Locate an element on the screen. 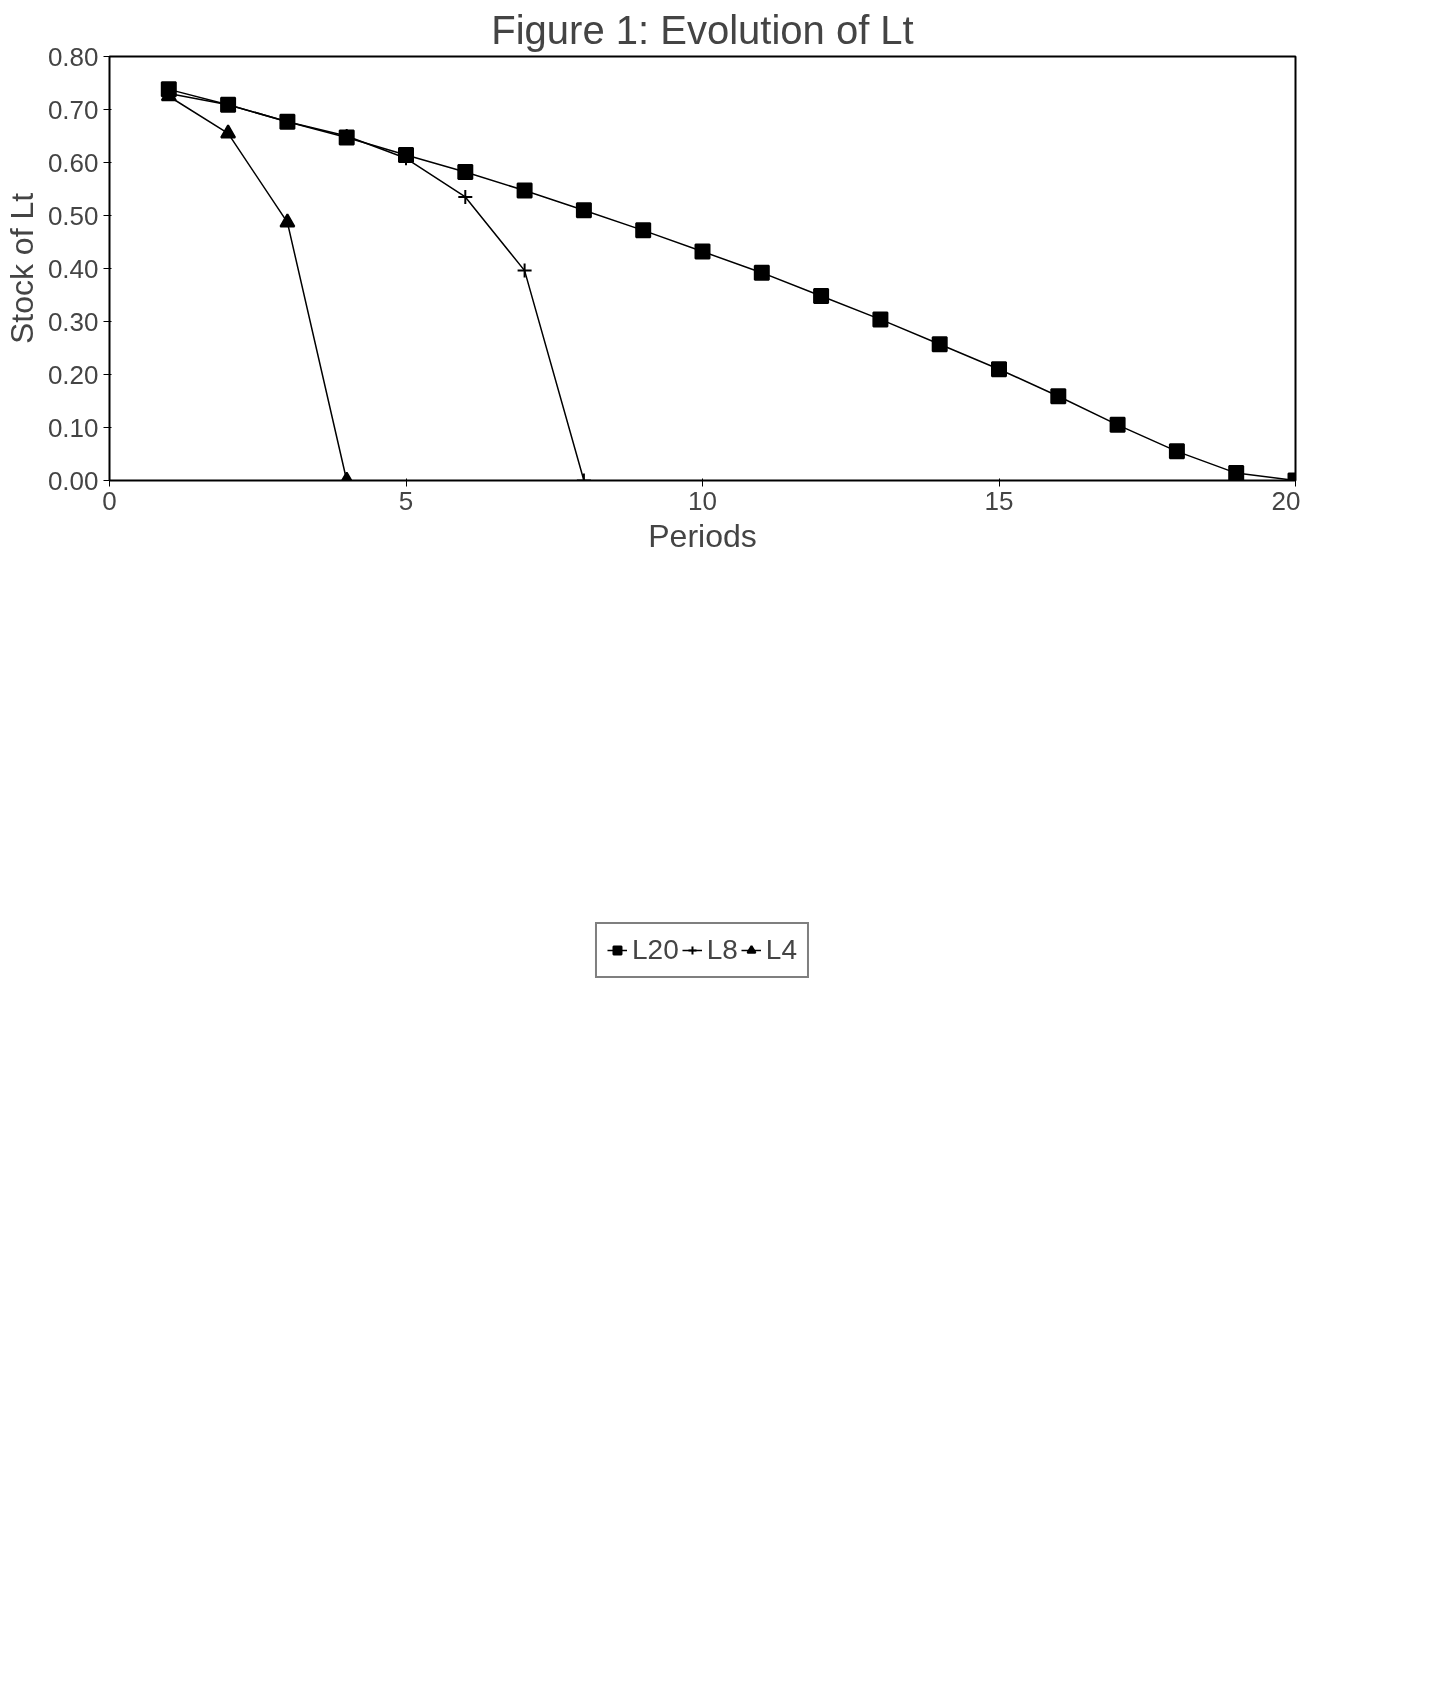 Image resolution: width=1444 pixels, height=1692 pixels. legend-label: L20 is located at coordinates (655, 950).